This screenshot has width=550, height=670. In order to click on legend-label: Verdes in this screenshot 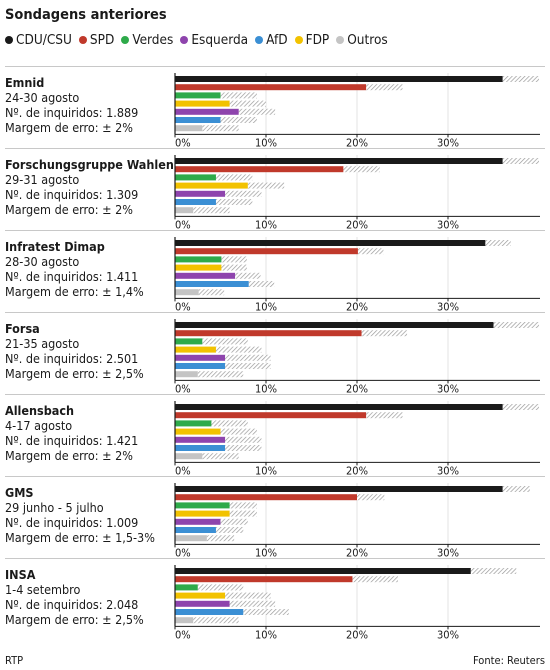, I will do `click(153, 40)`.